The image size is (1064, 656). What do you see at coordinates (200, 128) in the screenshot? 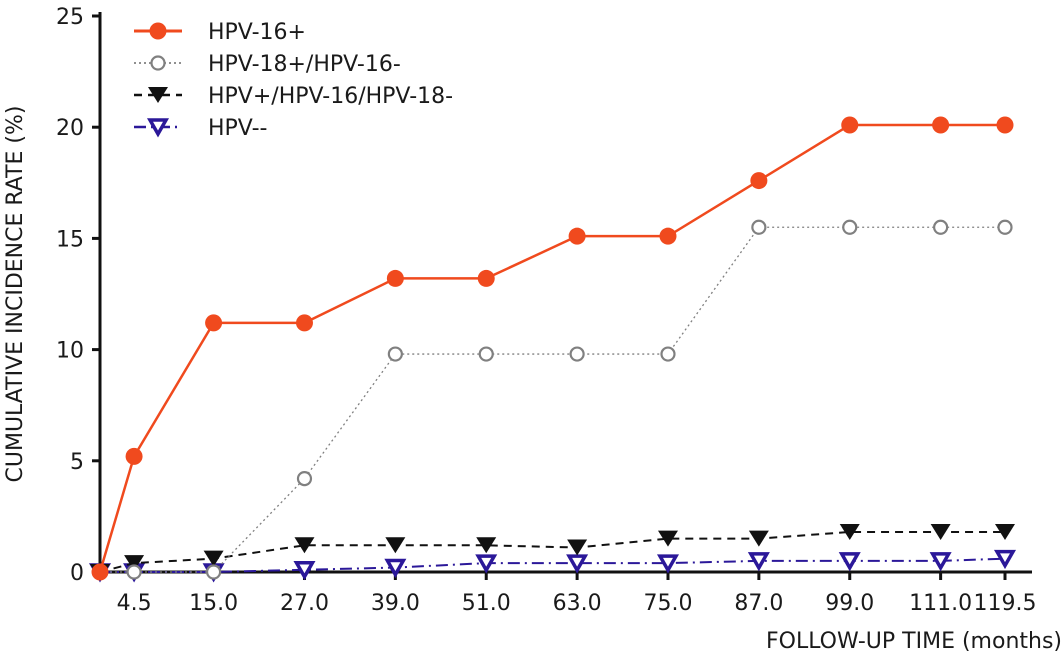
I see `legend-item: HPV--` at bounding box center [200, 128].